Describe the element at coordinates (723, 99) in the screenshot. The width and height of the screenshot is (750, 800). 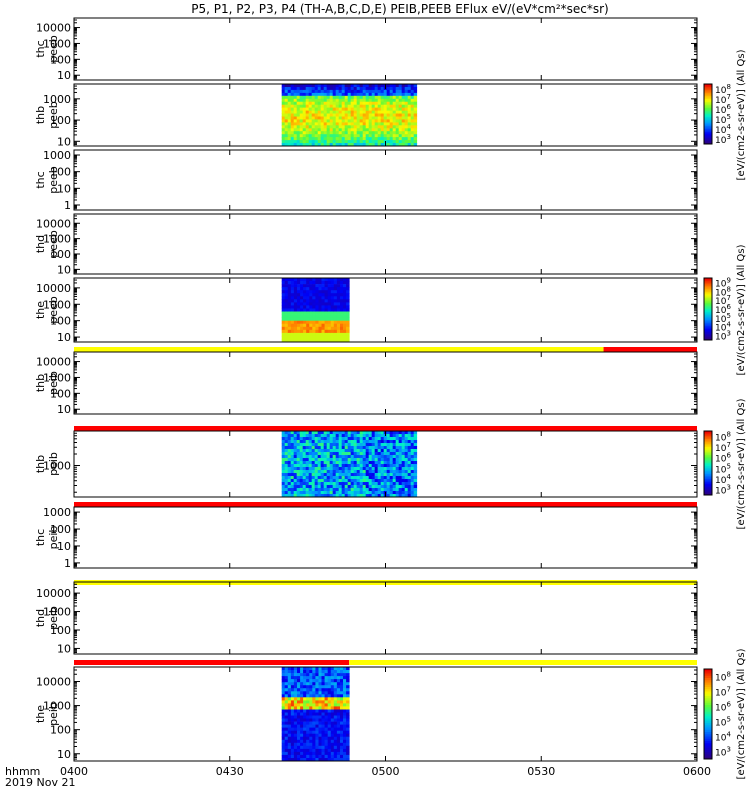
I see `colorbar-tick-label: 107` at that location.